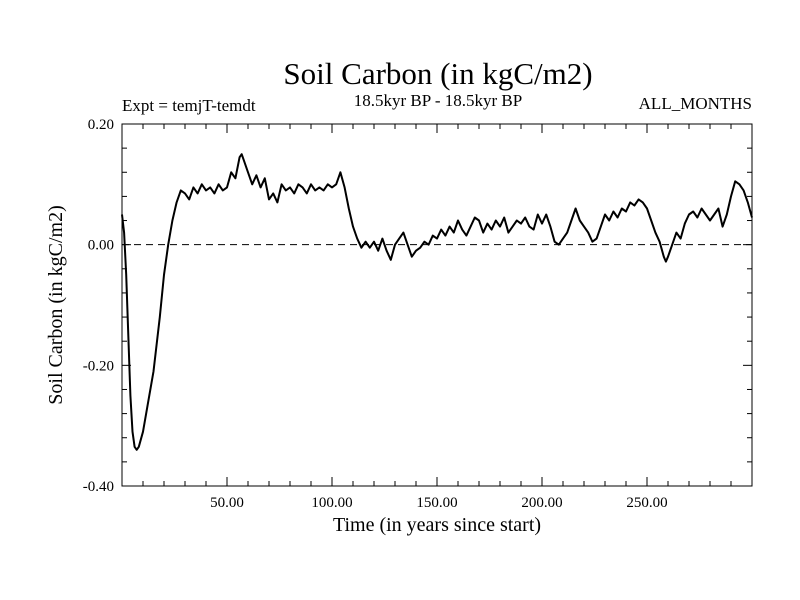 The image size is (800, 600). What do you see at coordinates (98, 487) in the screenshot?
I see `y-tick-label: -0.40` at bounding box center [98, 487].